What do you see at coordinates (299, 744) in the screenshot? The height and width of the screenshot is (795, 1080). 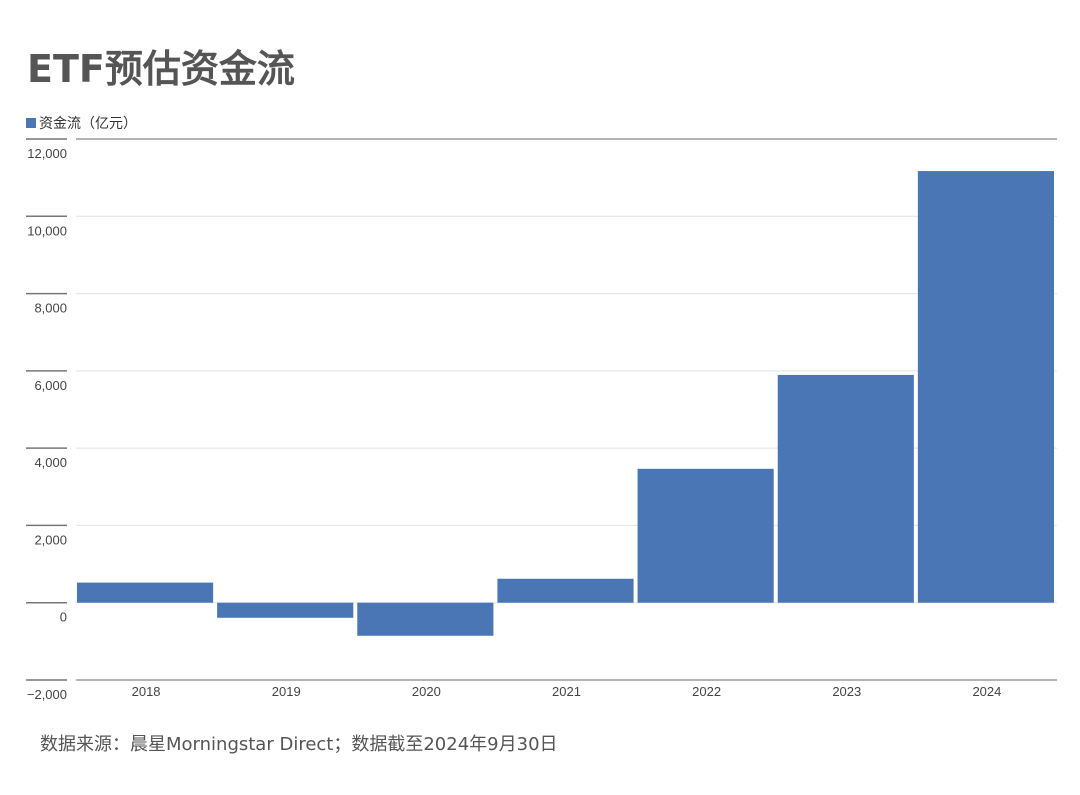 I see `source-note: 数据来源：晨星Morningstar Direct；数据截至2024年9月30日` at bounding box center [299, 744].